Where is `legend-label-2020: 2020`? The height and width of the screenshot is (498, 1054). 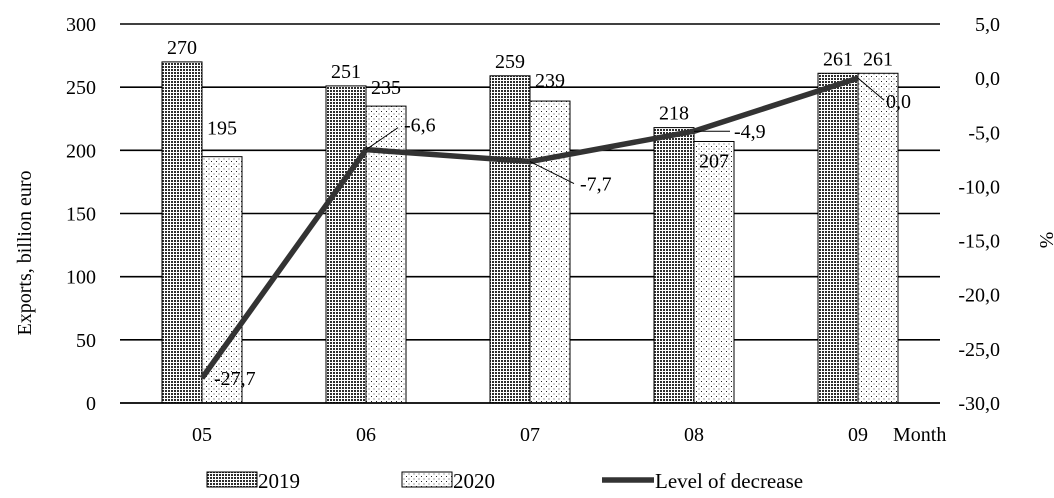
legend-label-2020: 2020 is located at coordinates (474, 481).